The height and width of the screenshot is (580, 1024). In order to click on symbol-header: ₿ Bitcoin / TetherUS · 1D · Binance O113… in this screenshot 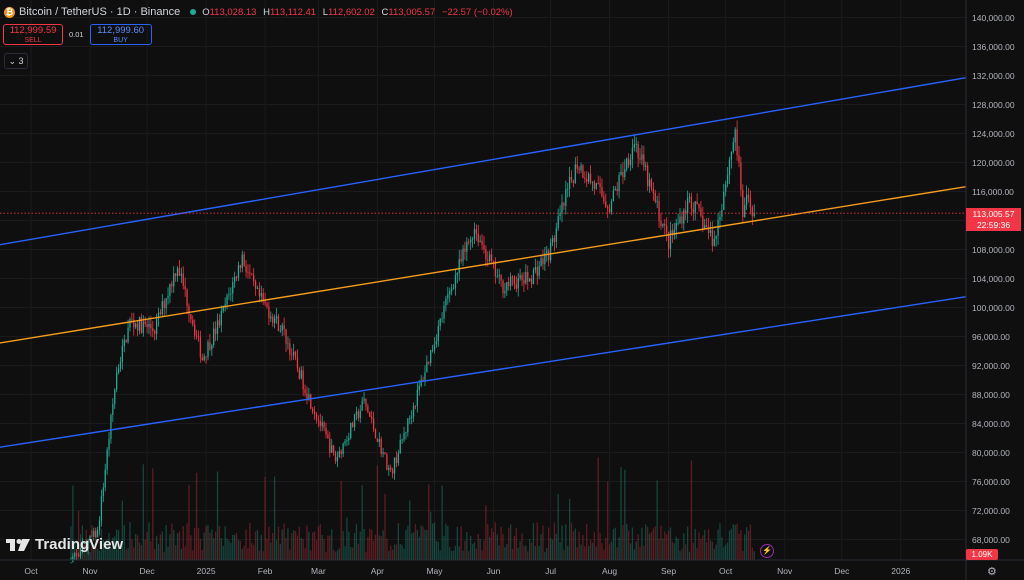, I will do `click(260, 12)`.